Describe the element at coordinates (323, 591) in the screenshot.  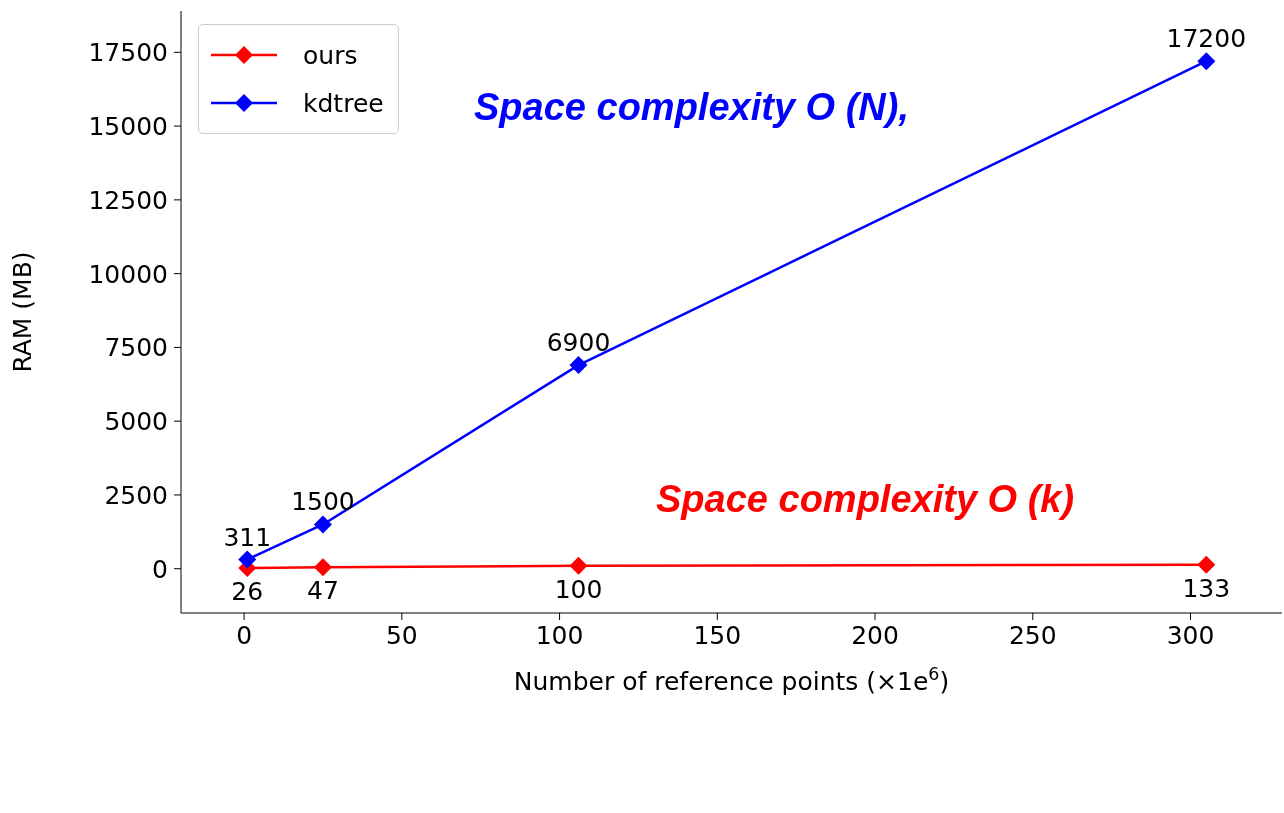
I see `data-label: 47` at that location.